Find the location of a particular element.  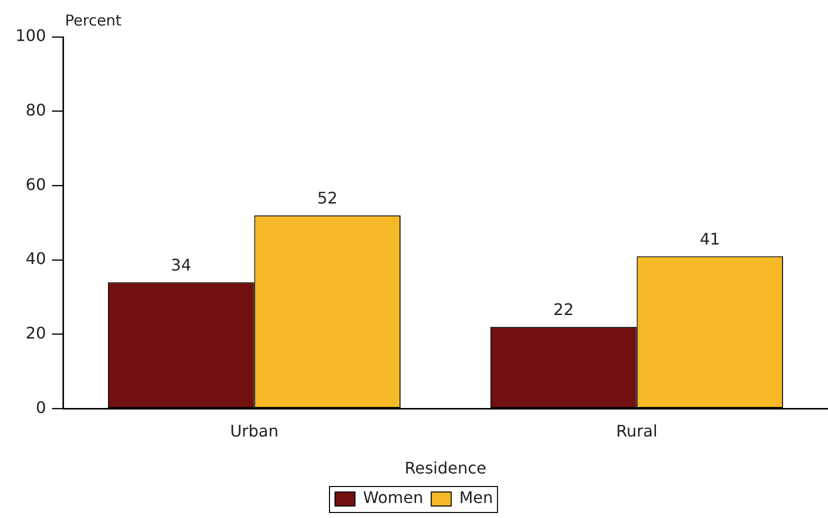

y-tick-label: 0 is located at coordinates (41, 407).